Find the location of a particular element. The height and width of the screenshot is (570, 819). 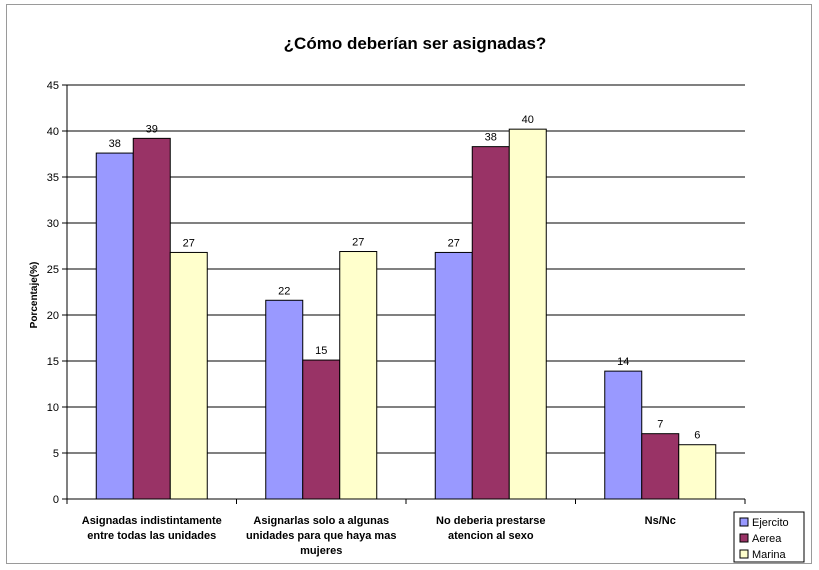

category-label: entre todas las unidades is located at coordinates (151, 536).